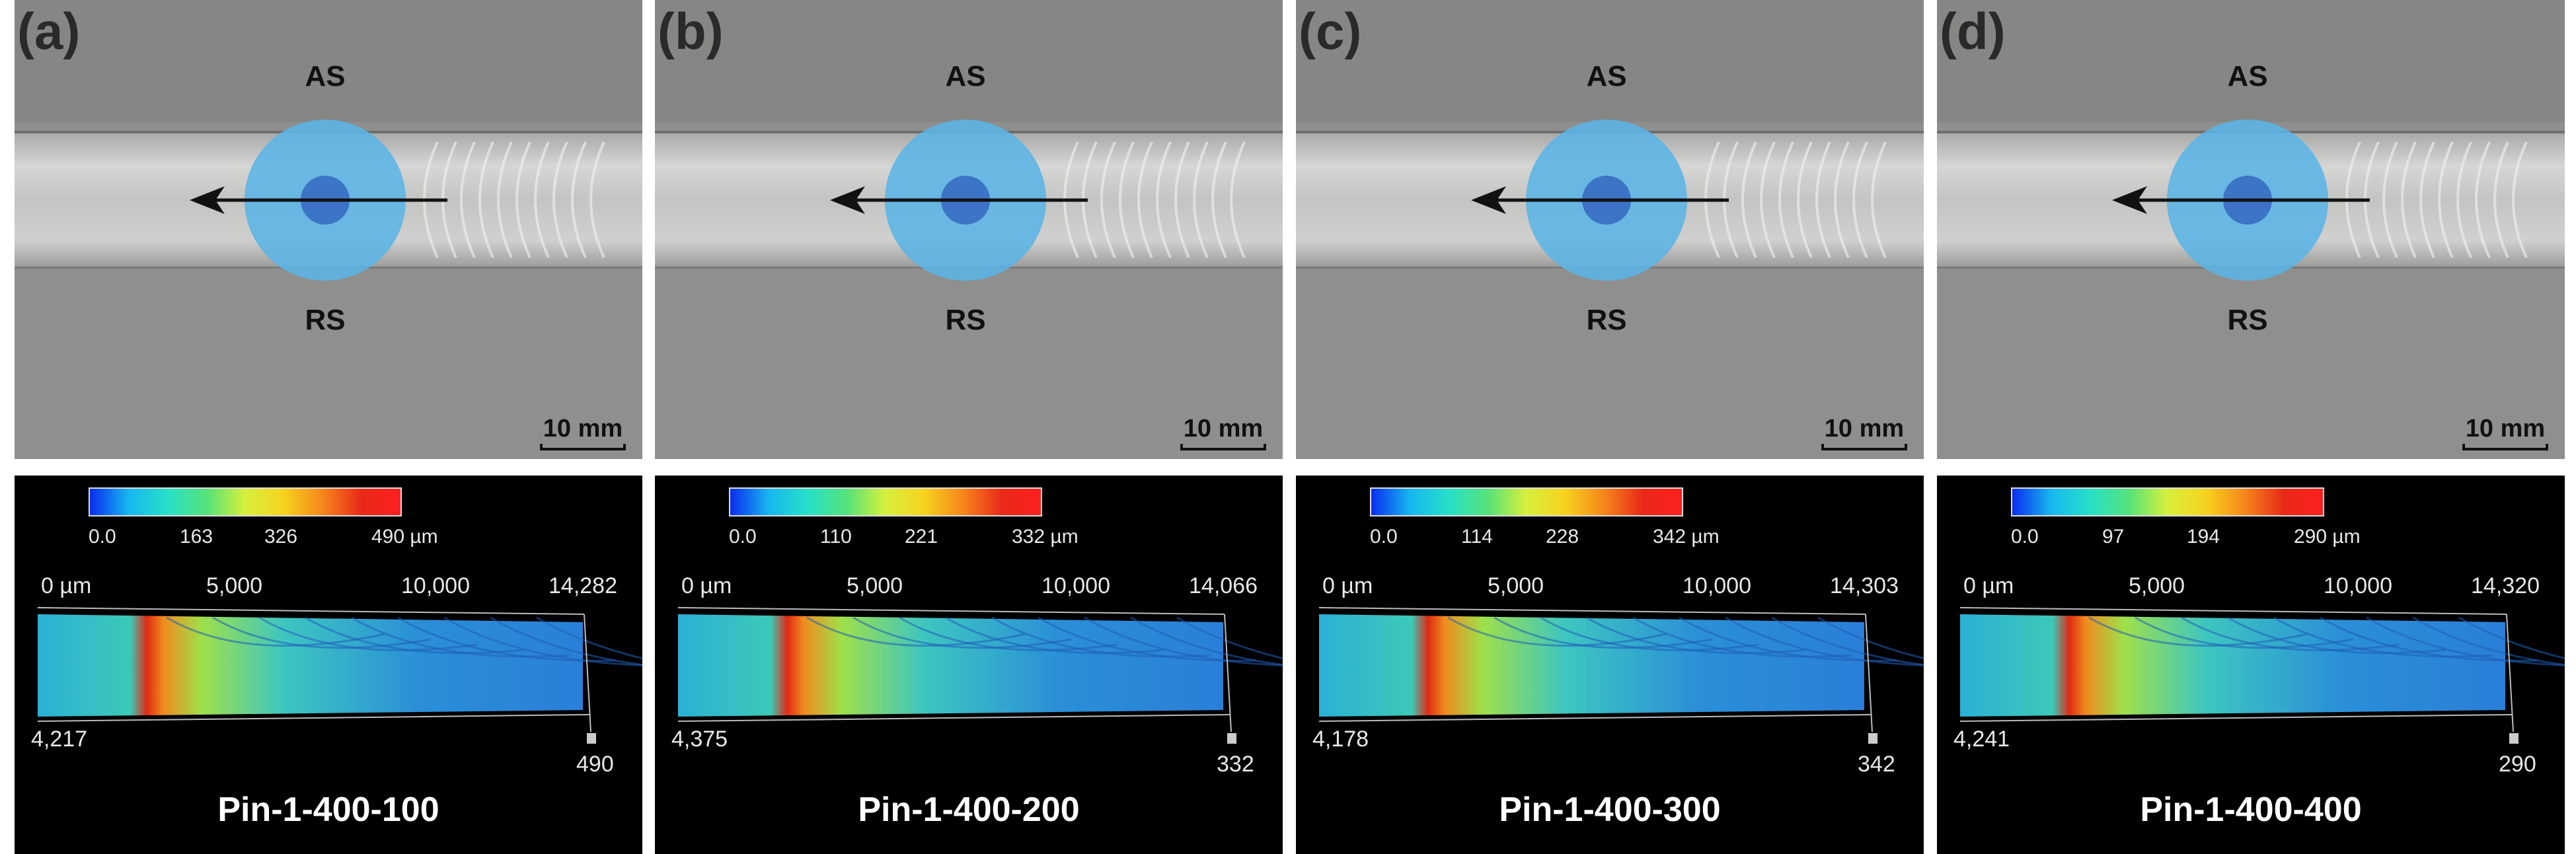 The height and width of the screenshot is (854, 2576). What do you see at coordinates (1606, 320) in the screenshot?
I see `retreating-side-label: RS` at bounding box center [1606, 320].